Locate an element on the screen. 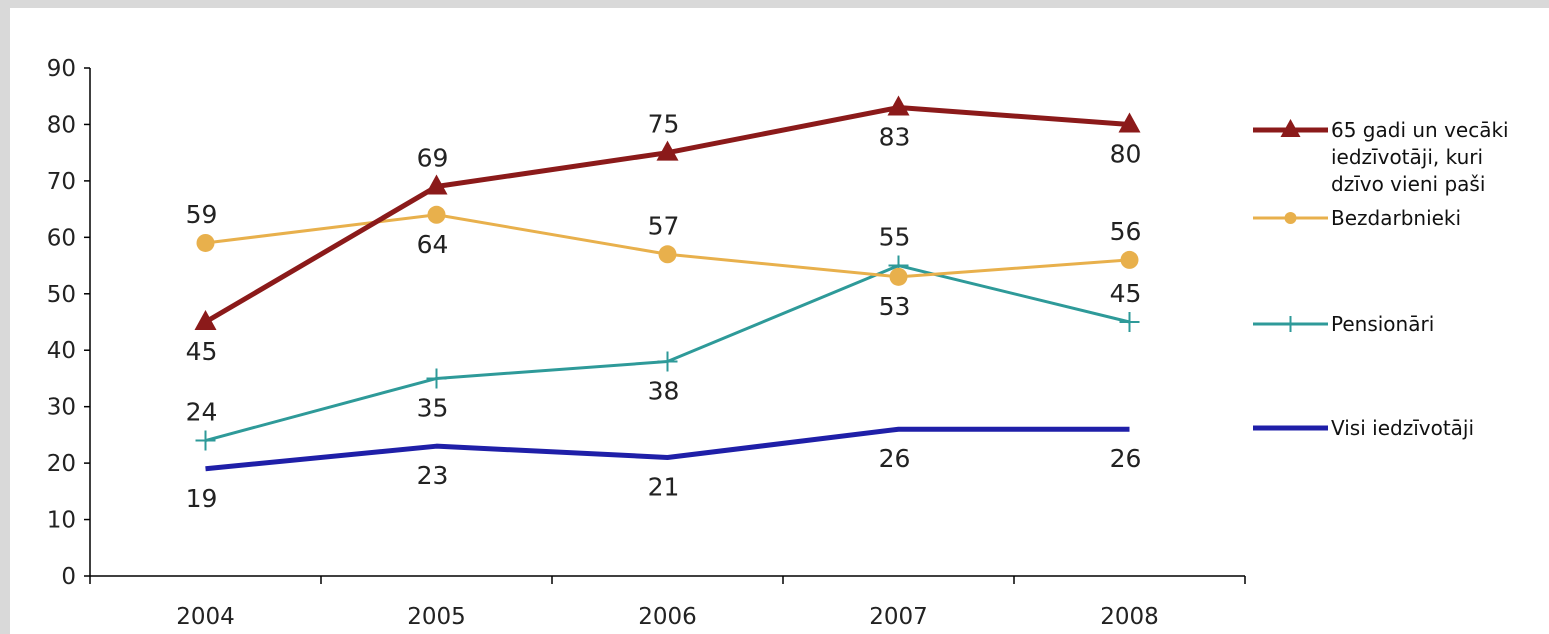 The height and width of the screenshot is (634, 1549). data-label: 83 is located at coordinates (895, 137).